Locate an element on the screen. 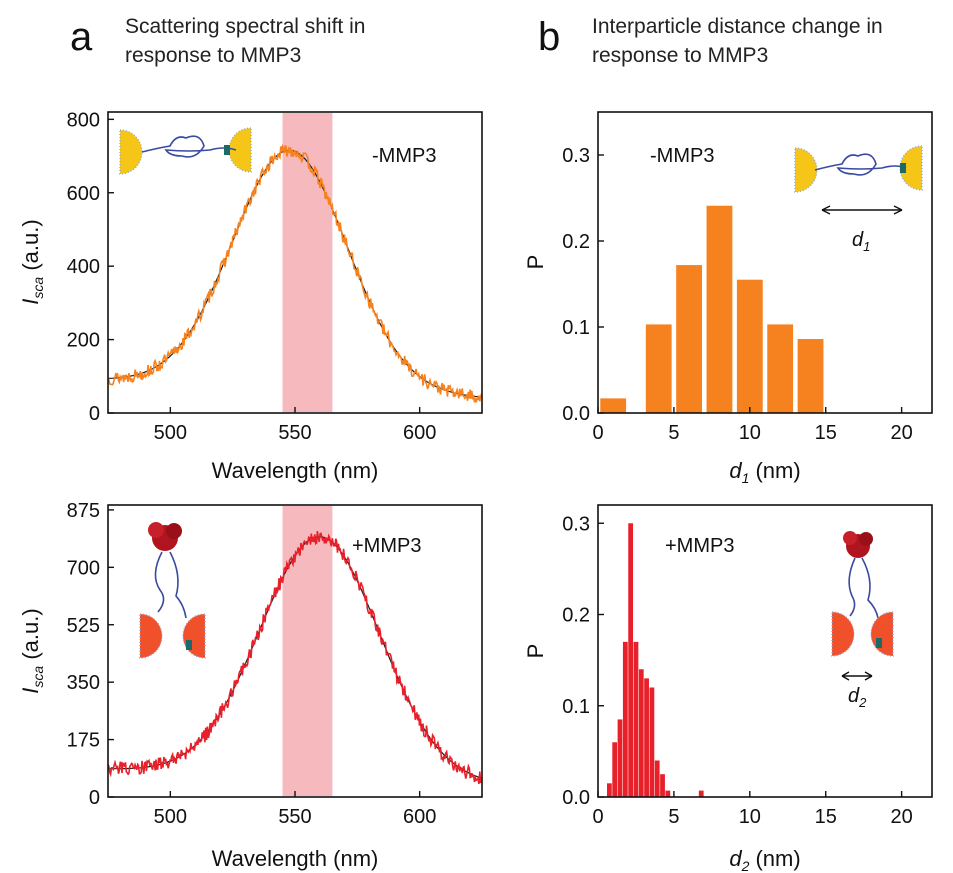  y-tick-label: 600 is located at coordinates (83, 194).